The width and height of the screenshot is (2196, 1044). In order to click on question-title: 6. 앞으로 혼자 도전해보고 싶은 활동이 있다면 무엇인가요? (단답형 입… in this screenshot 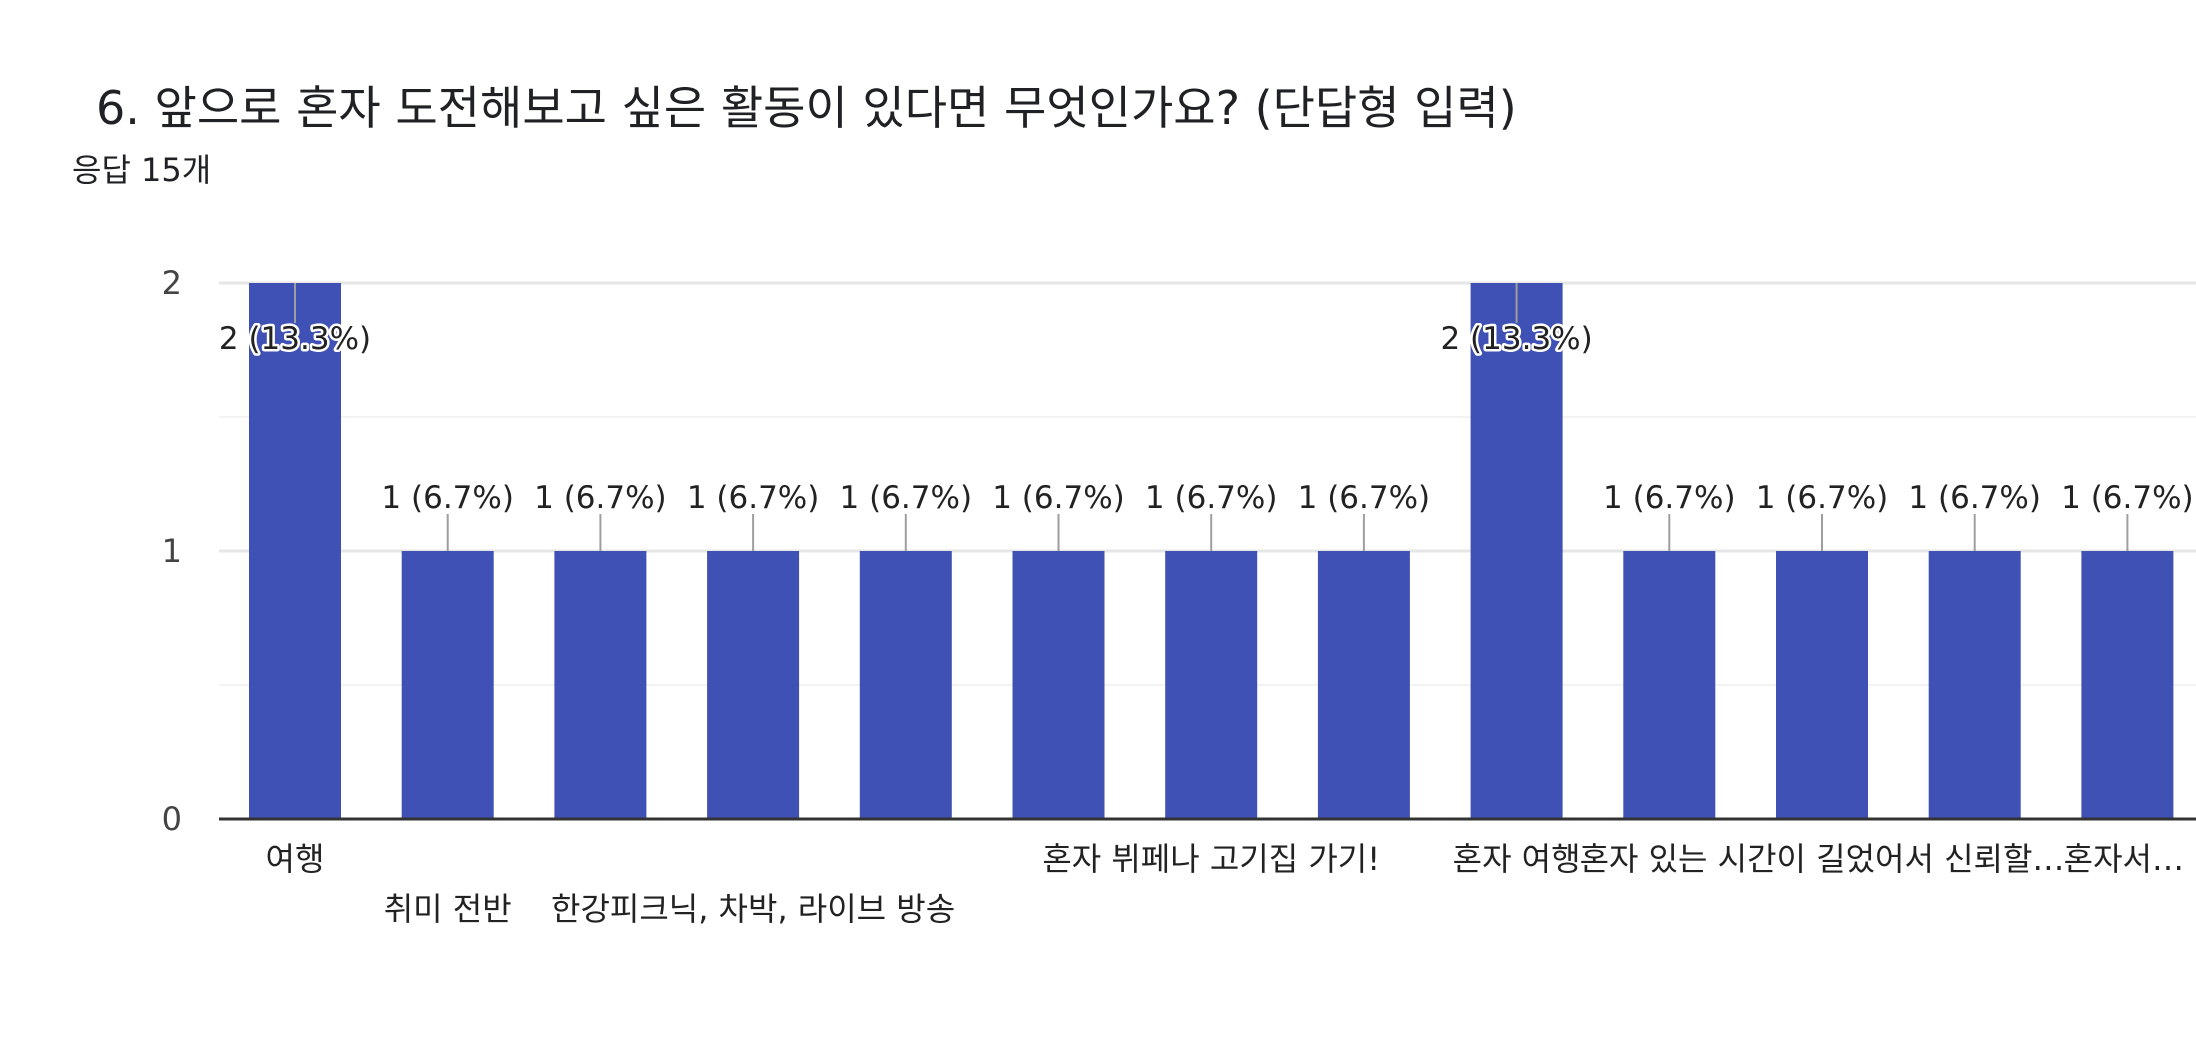, I will do `click(806, 108)`.